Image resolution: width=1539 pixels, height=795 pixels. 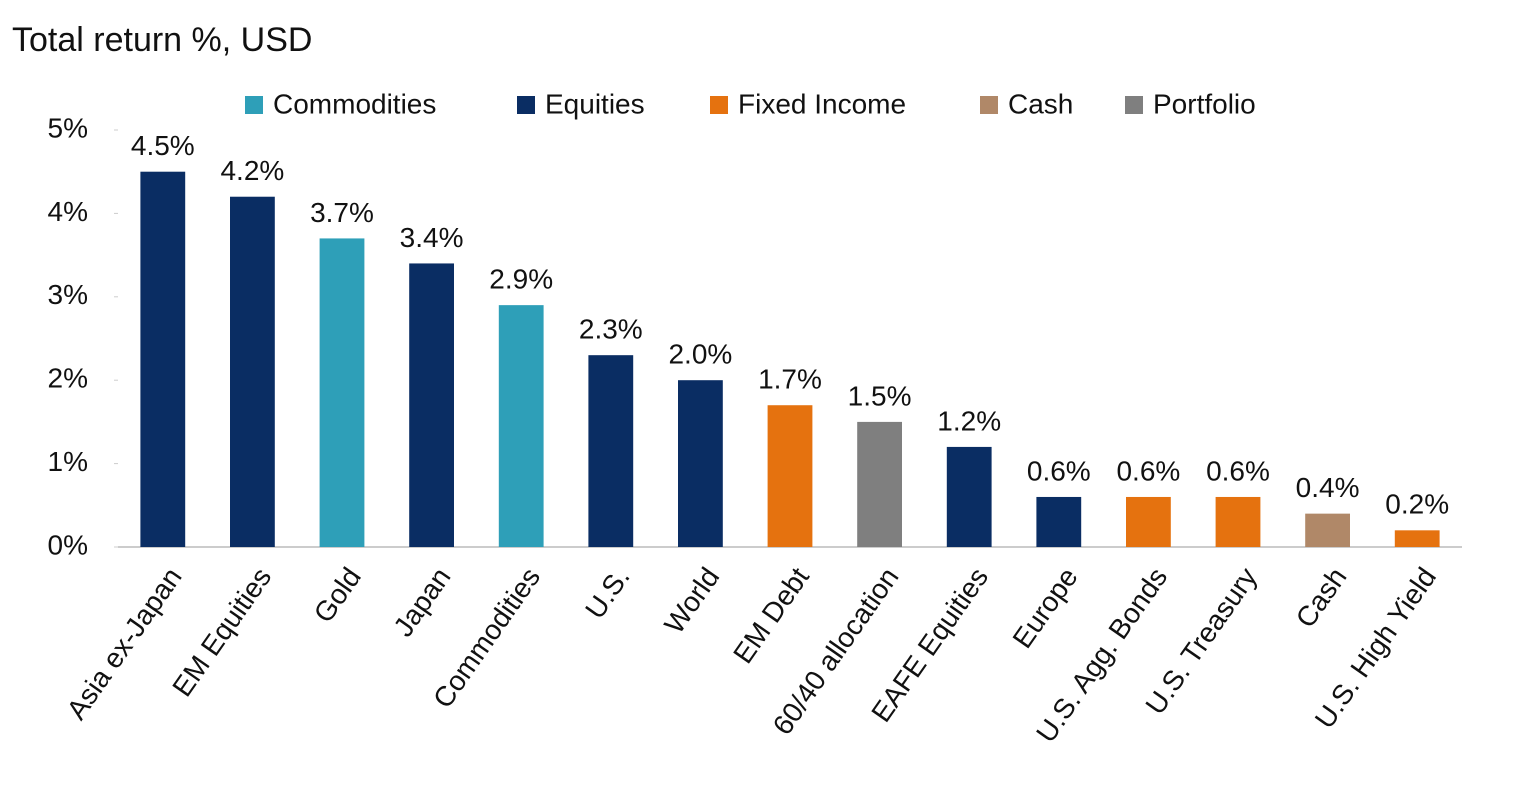 I want to click on value-label: 0.4%, so click(x=1328, y=487).